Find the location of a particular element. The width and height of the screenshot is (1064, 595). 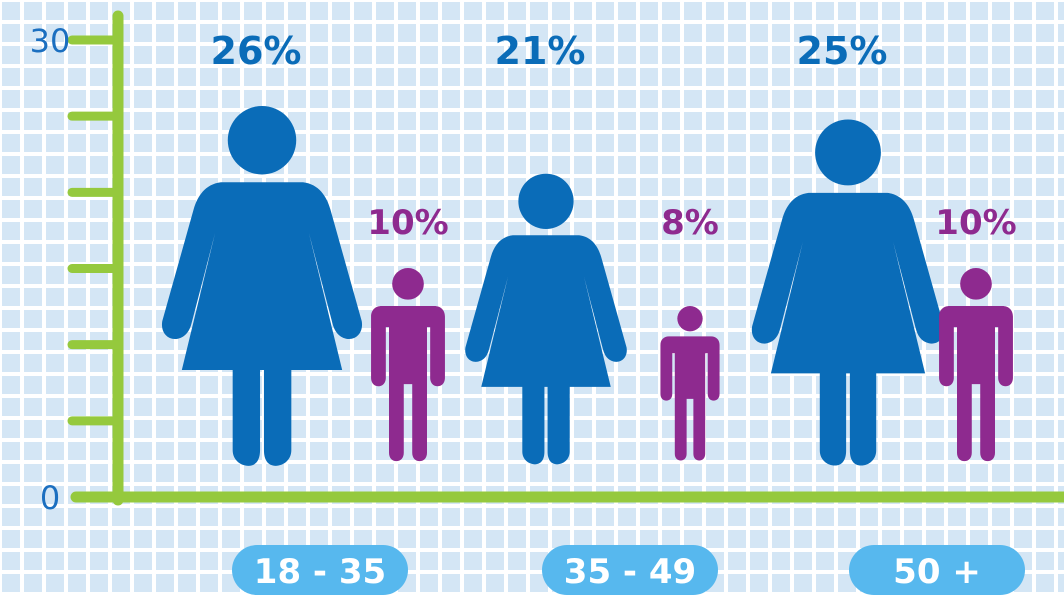

woman-value-label: 25% is located at coordinates (842, 51).